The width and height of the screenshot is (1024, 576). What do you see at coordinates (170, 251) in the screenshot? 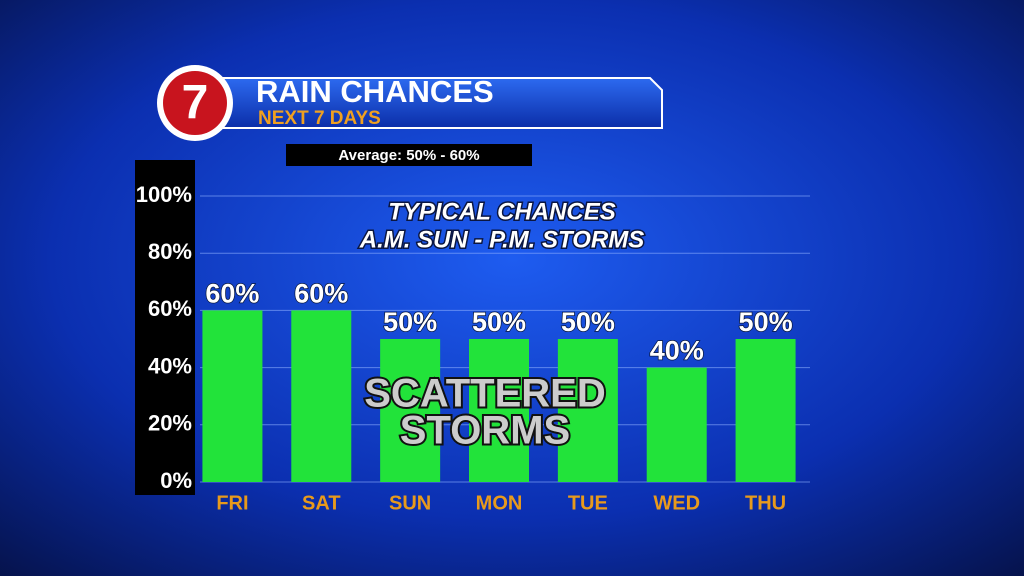
I see `y-tick-label: 80%` at bounding box center [170, 251].